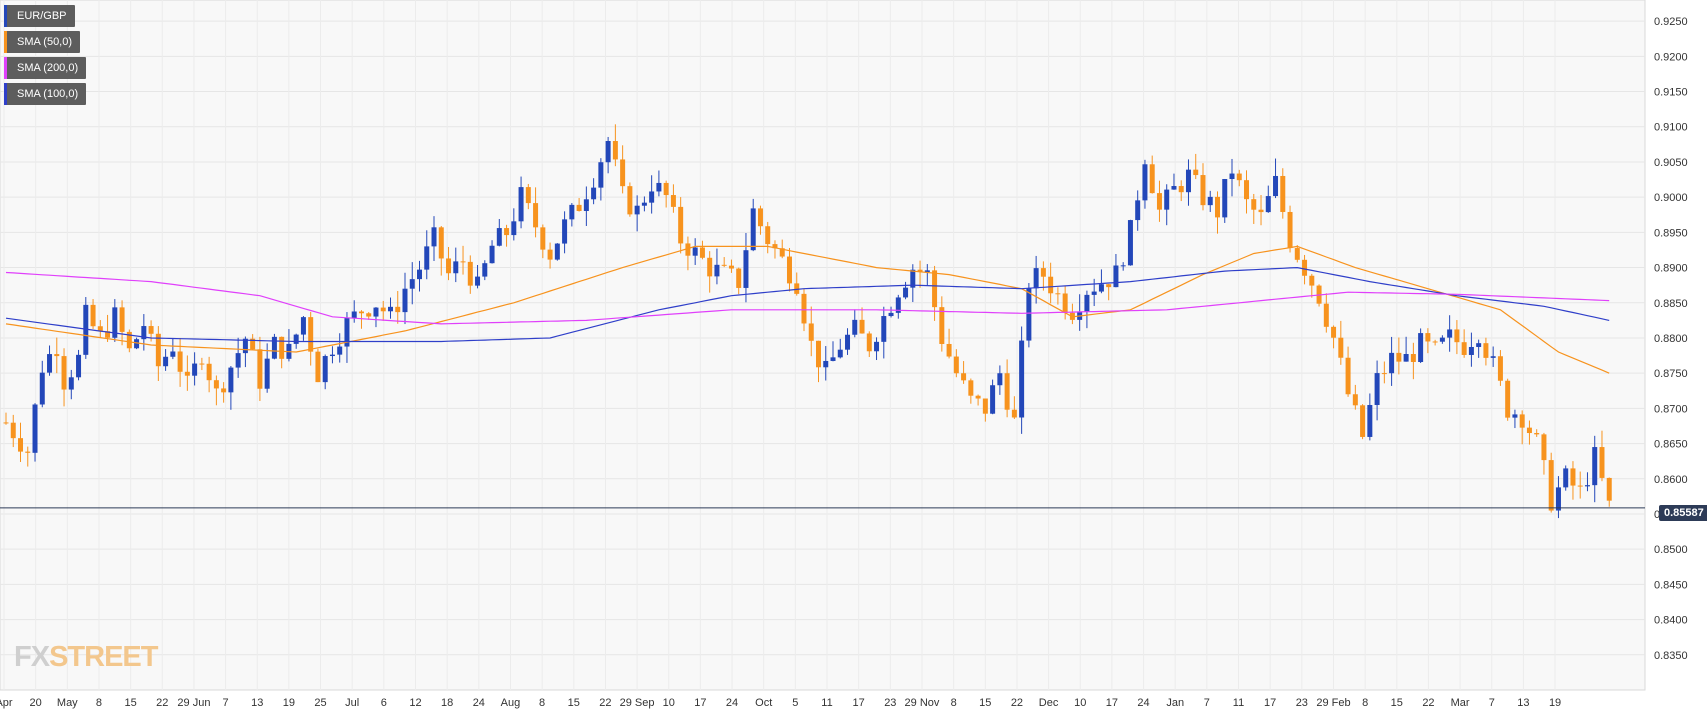  What do you see at coordinates (39, 16) in the screenshot?
I see `legend-item-eurgbp: EUR/GBP` at bounding box center [39, 16].